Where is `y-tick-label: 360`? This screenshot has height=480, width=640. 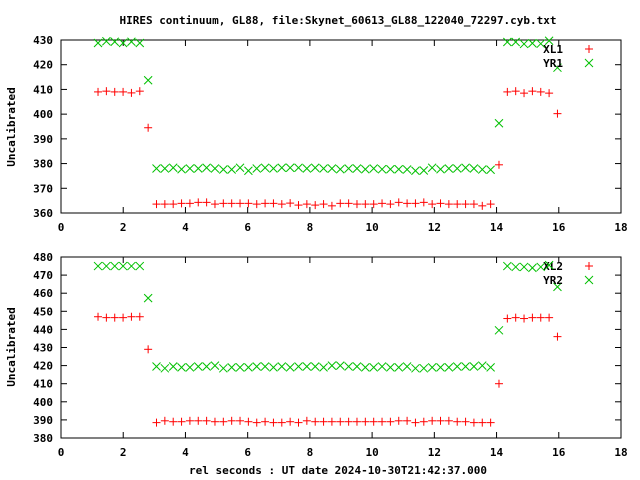 y-tick-label: 360 is located at coordinates (43, 213).